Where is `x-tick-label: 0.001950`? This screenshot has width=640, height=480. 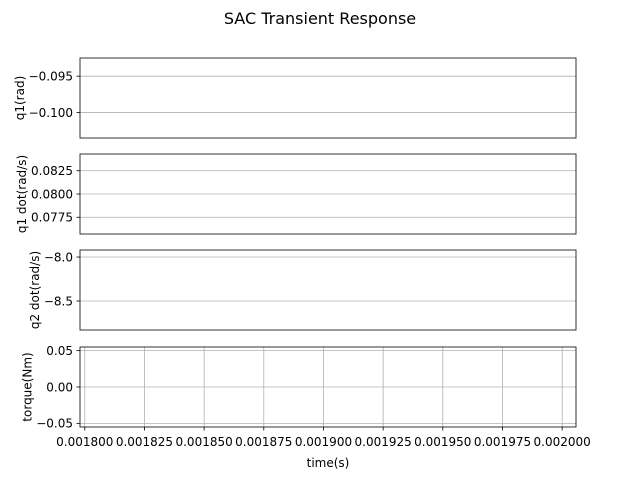
x-tick-label: 0.001950 is located at coordinates (442, 442).